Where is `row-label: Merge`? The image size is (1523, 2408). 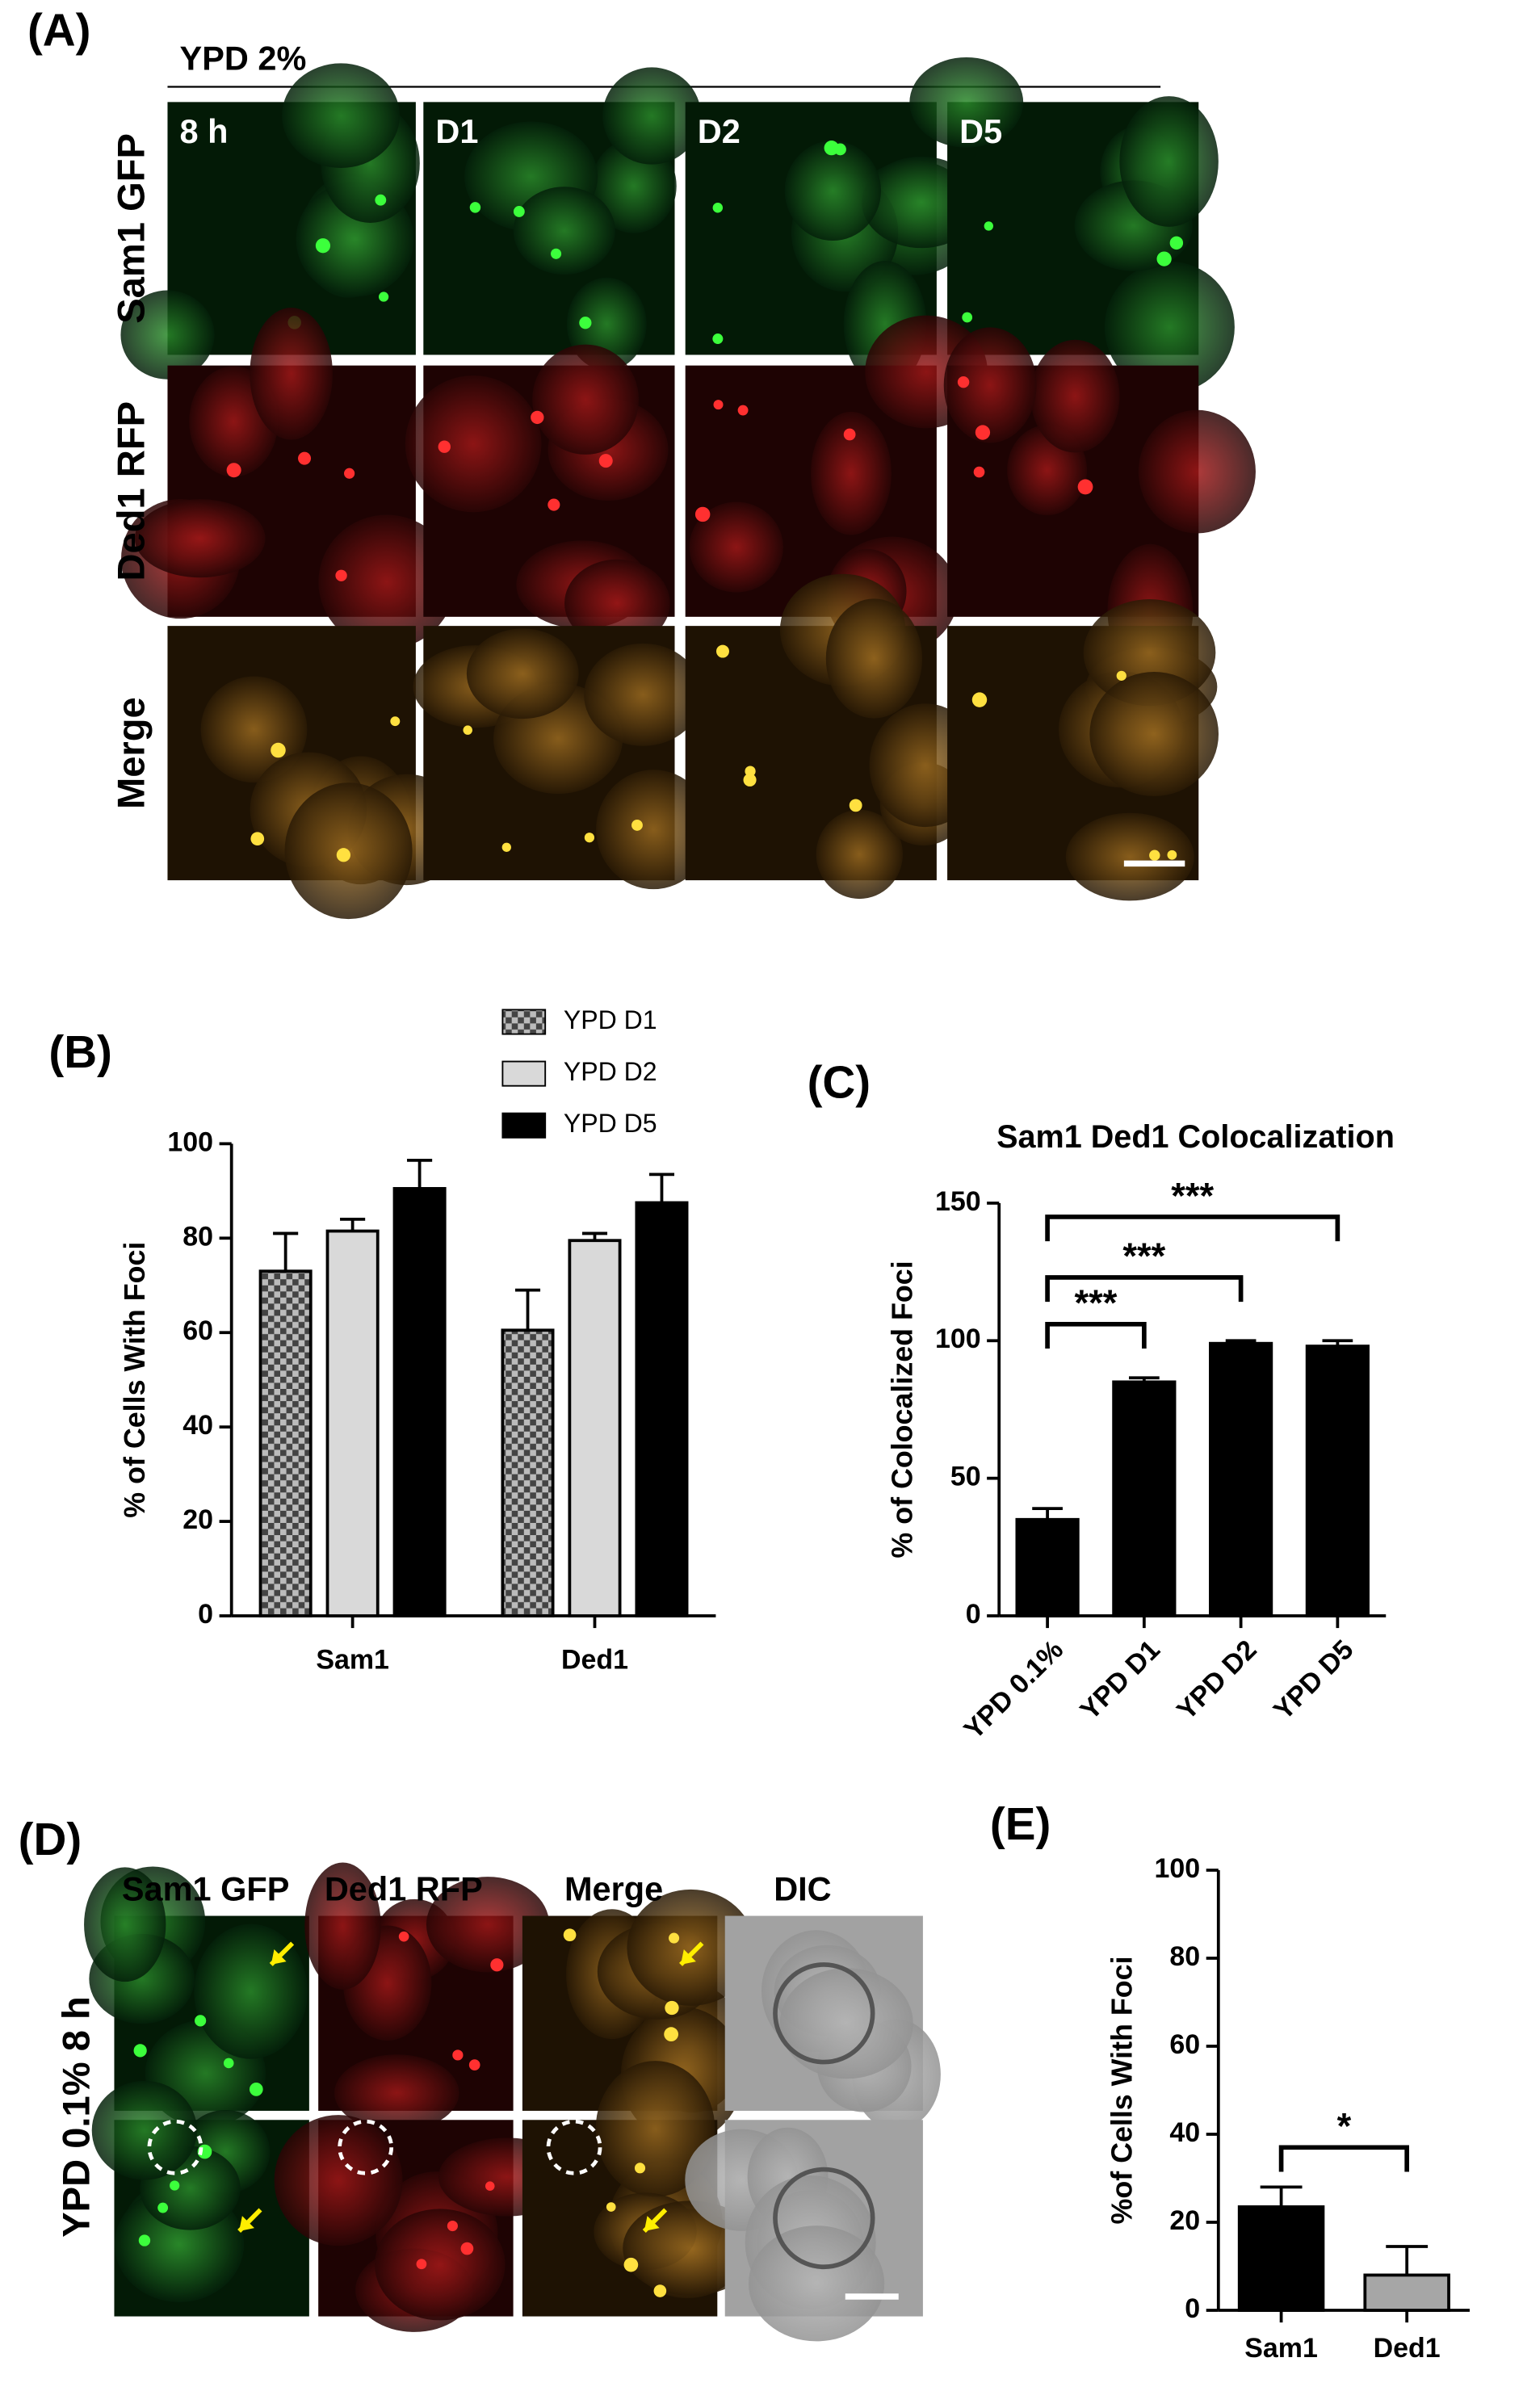 row-label: Merge is located at coordinates (130, 753).